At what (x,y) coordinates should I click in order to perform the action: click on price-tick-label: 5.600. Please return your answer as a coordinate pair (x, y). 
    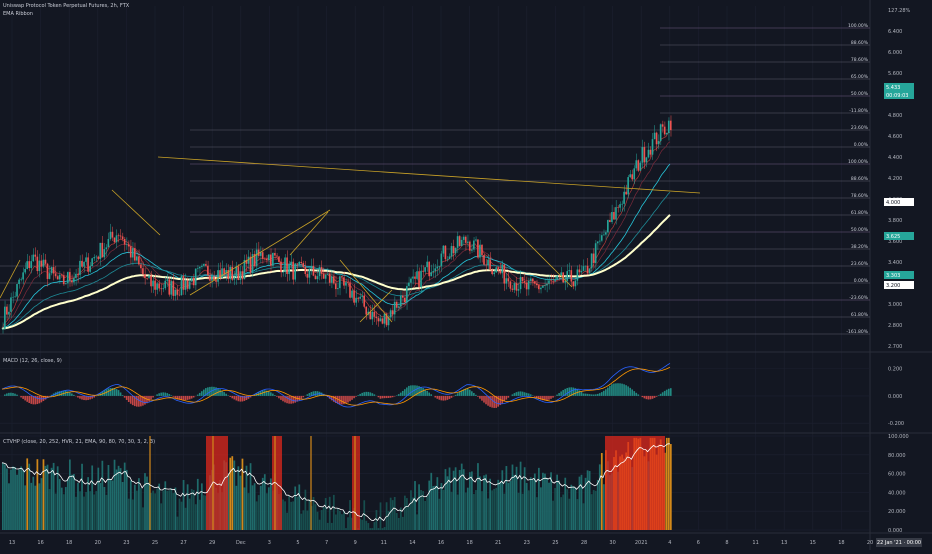
    Looking at the image, I should click on (895, 74).